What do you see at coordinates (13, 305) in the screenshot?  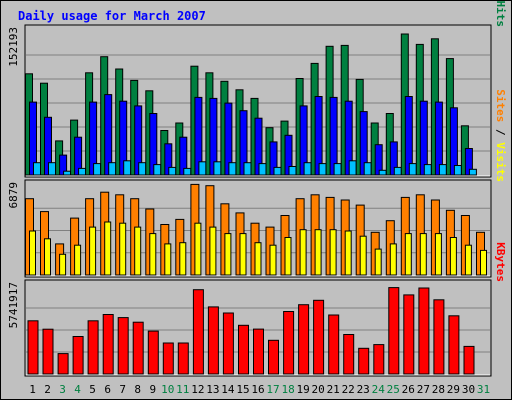 I see `y-max-label: 5741917` at bounding box center [13, 305].